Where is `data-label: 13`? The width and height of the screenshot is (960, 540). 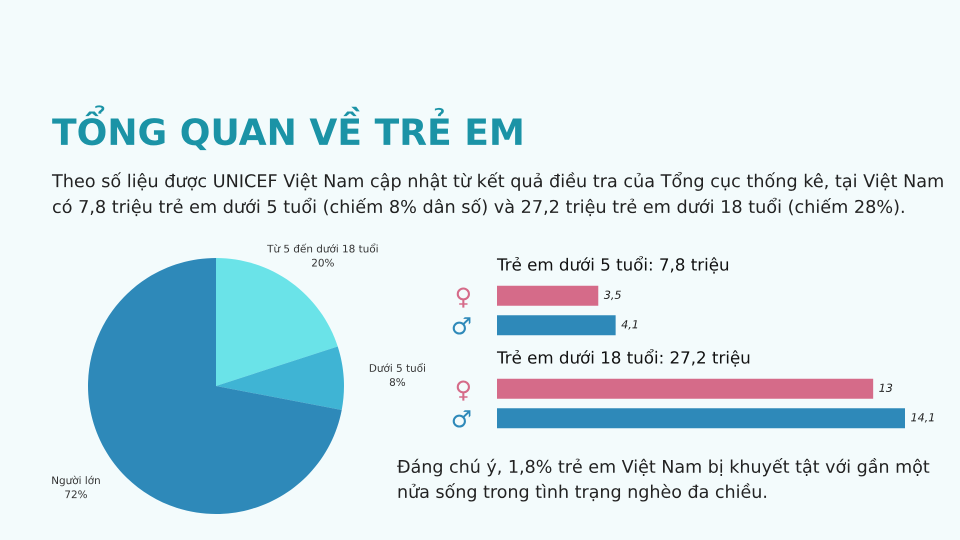 data-label: 13 is located at coordinates (885, 388).